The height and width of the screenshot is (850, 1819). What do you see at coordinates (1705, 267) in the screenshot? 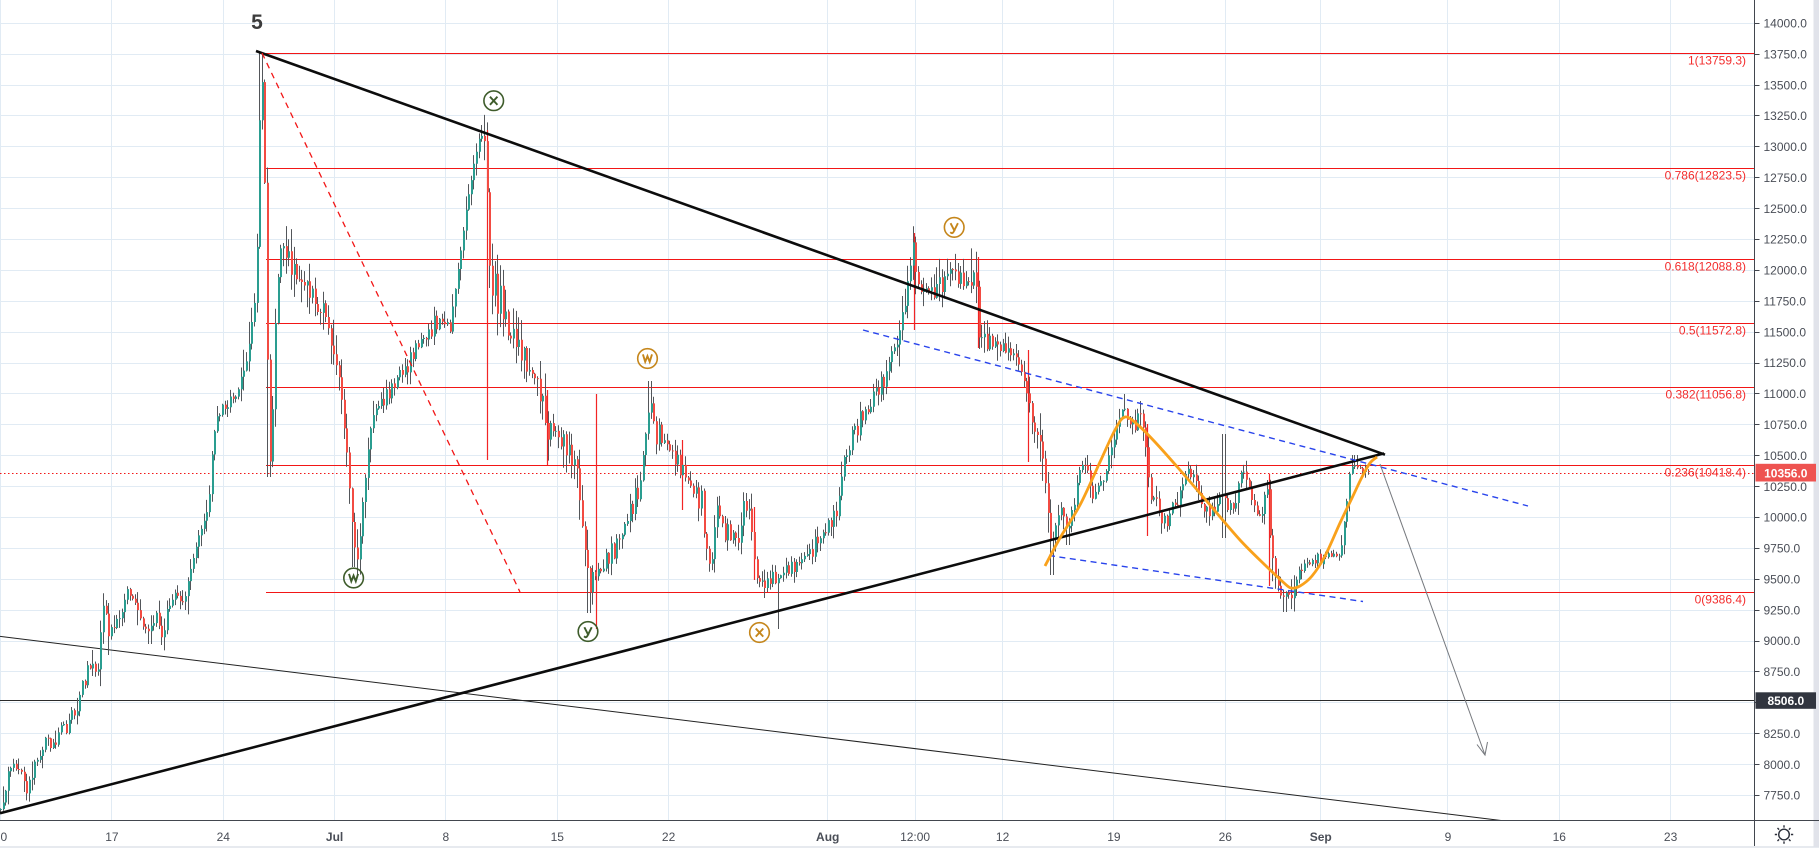
I see `svg-text: 0.618(12088.8)` at bounding box center [1705, 267].